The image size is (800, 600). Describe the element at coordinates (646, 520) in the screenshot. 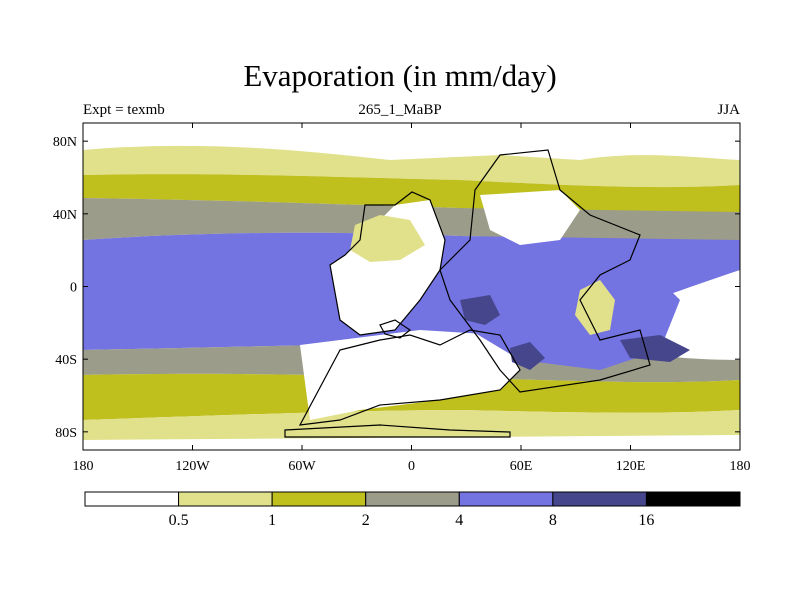

I see `colorbar-label: 16` at that location.